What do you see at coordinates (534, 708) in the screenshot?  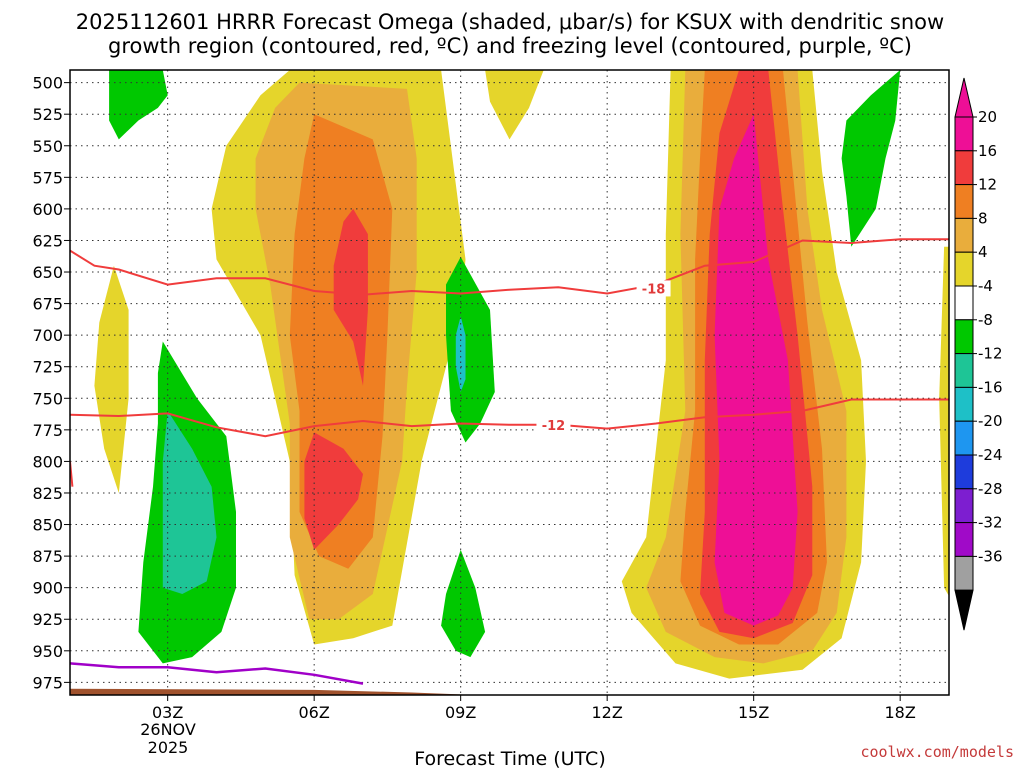 I see `x-axis-ticks: 03Z 06Z 09Z 12Z 15Z 18Z` at bounding box center [534, 708].